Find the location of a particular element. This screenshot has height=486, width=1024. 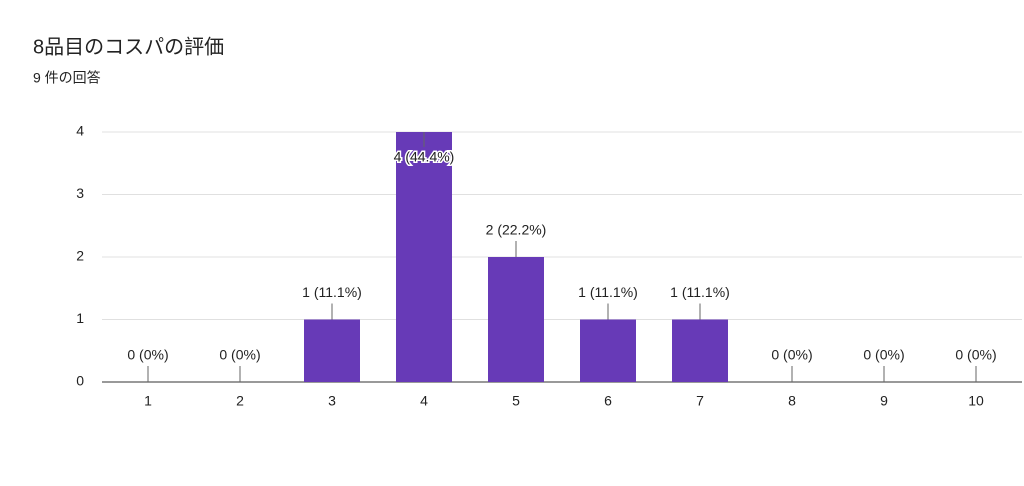

x-tick-label: 3 is located at coordinates (332, 401).